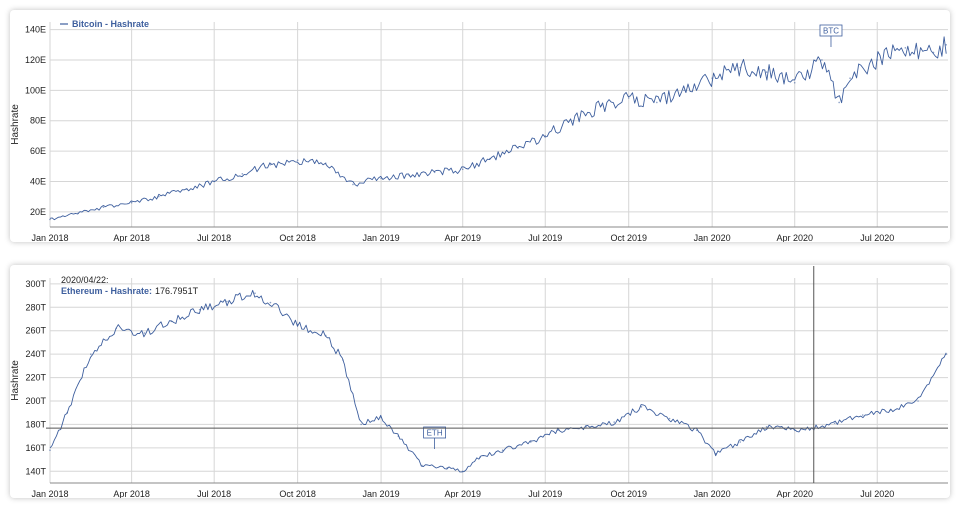 This screenshot has height=507, width=960. I want to click on y-tick-label: 260T, so click(35, 331).